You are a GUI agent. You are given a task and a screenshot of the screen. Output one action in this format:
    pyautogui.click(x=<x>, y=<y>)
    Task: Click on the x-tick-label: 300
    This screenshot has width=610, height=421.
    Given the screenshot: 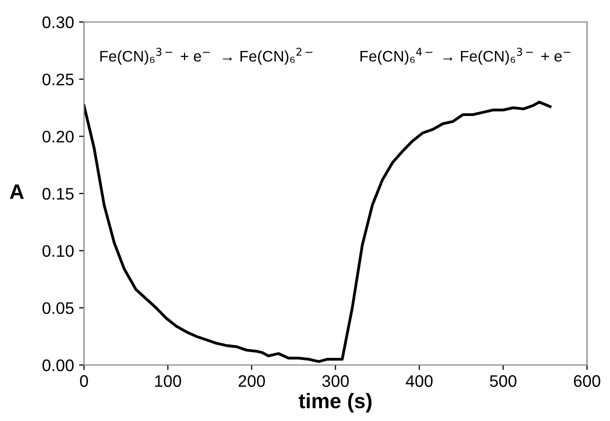 What is the action you would take?
    pyautogui.click(x=335, y=381)
    